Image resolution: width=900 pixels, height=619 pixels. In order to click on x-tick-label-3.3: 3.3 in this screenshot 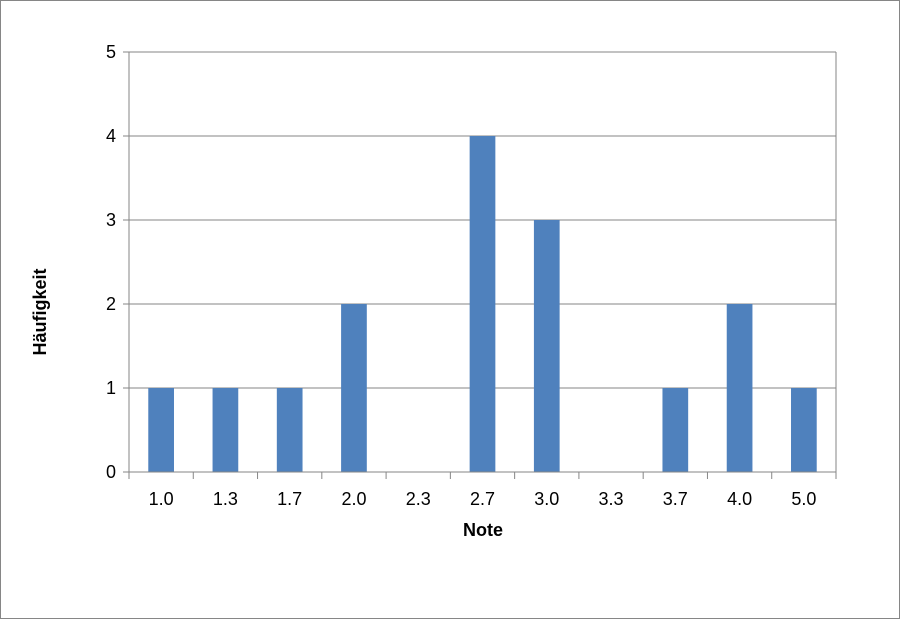, I will do `click(611, 499)`.